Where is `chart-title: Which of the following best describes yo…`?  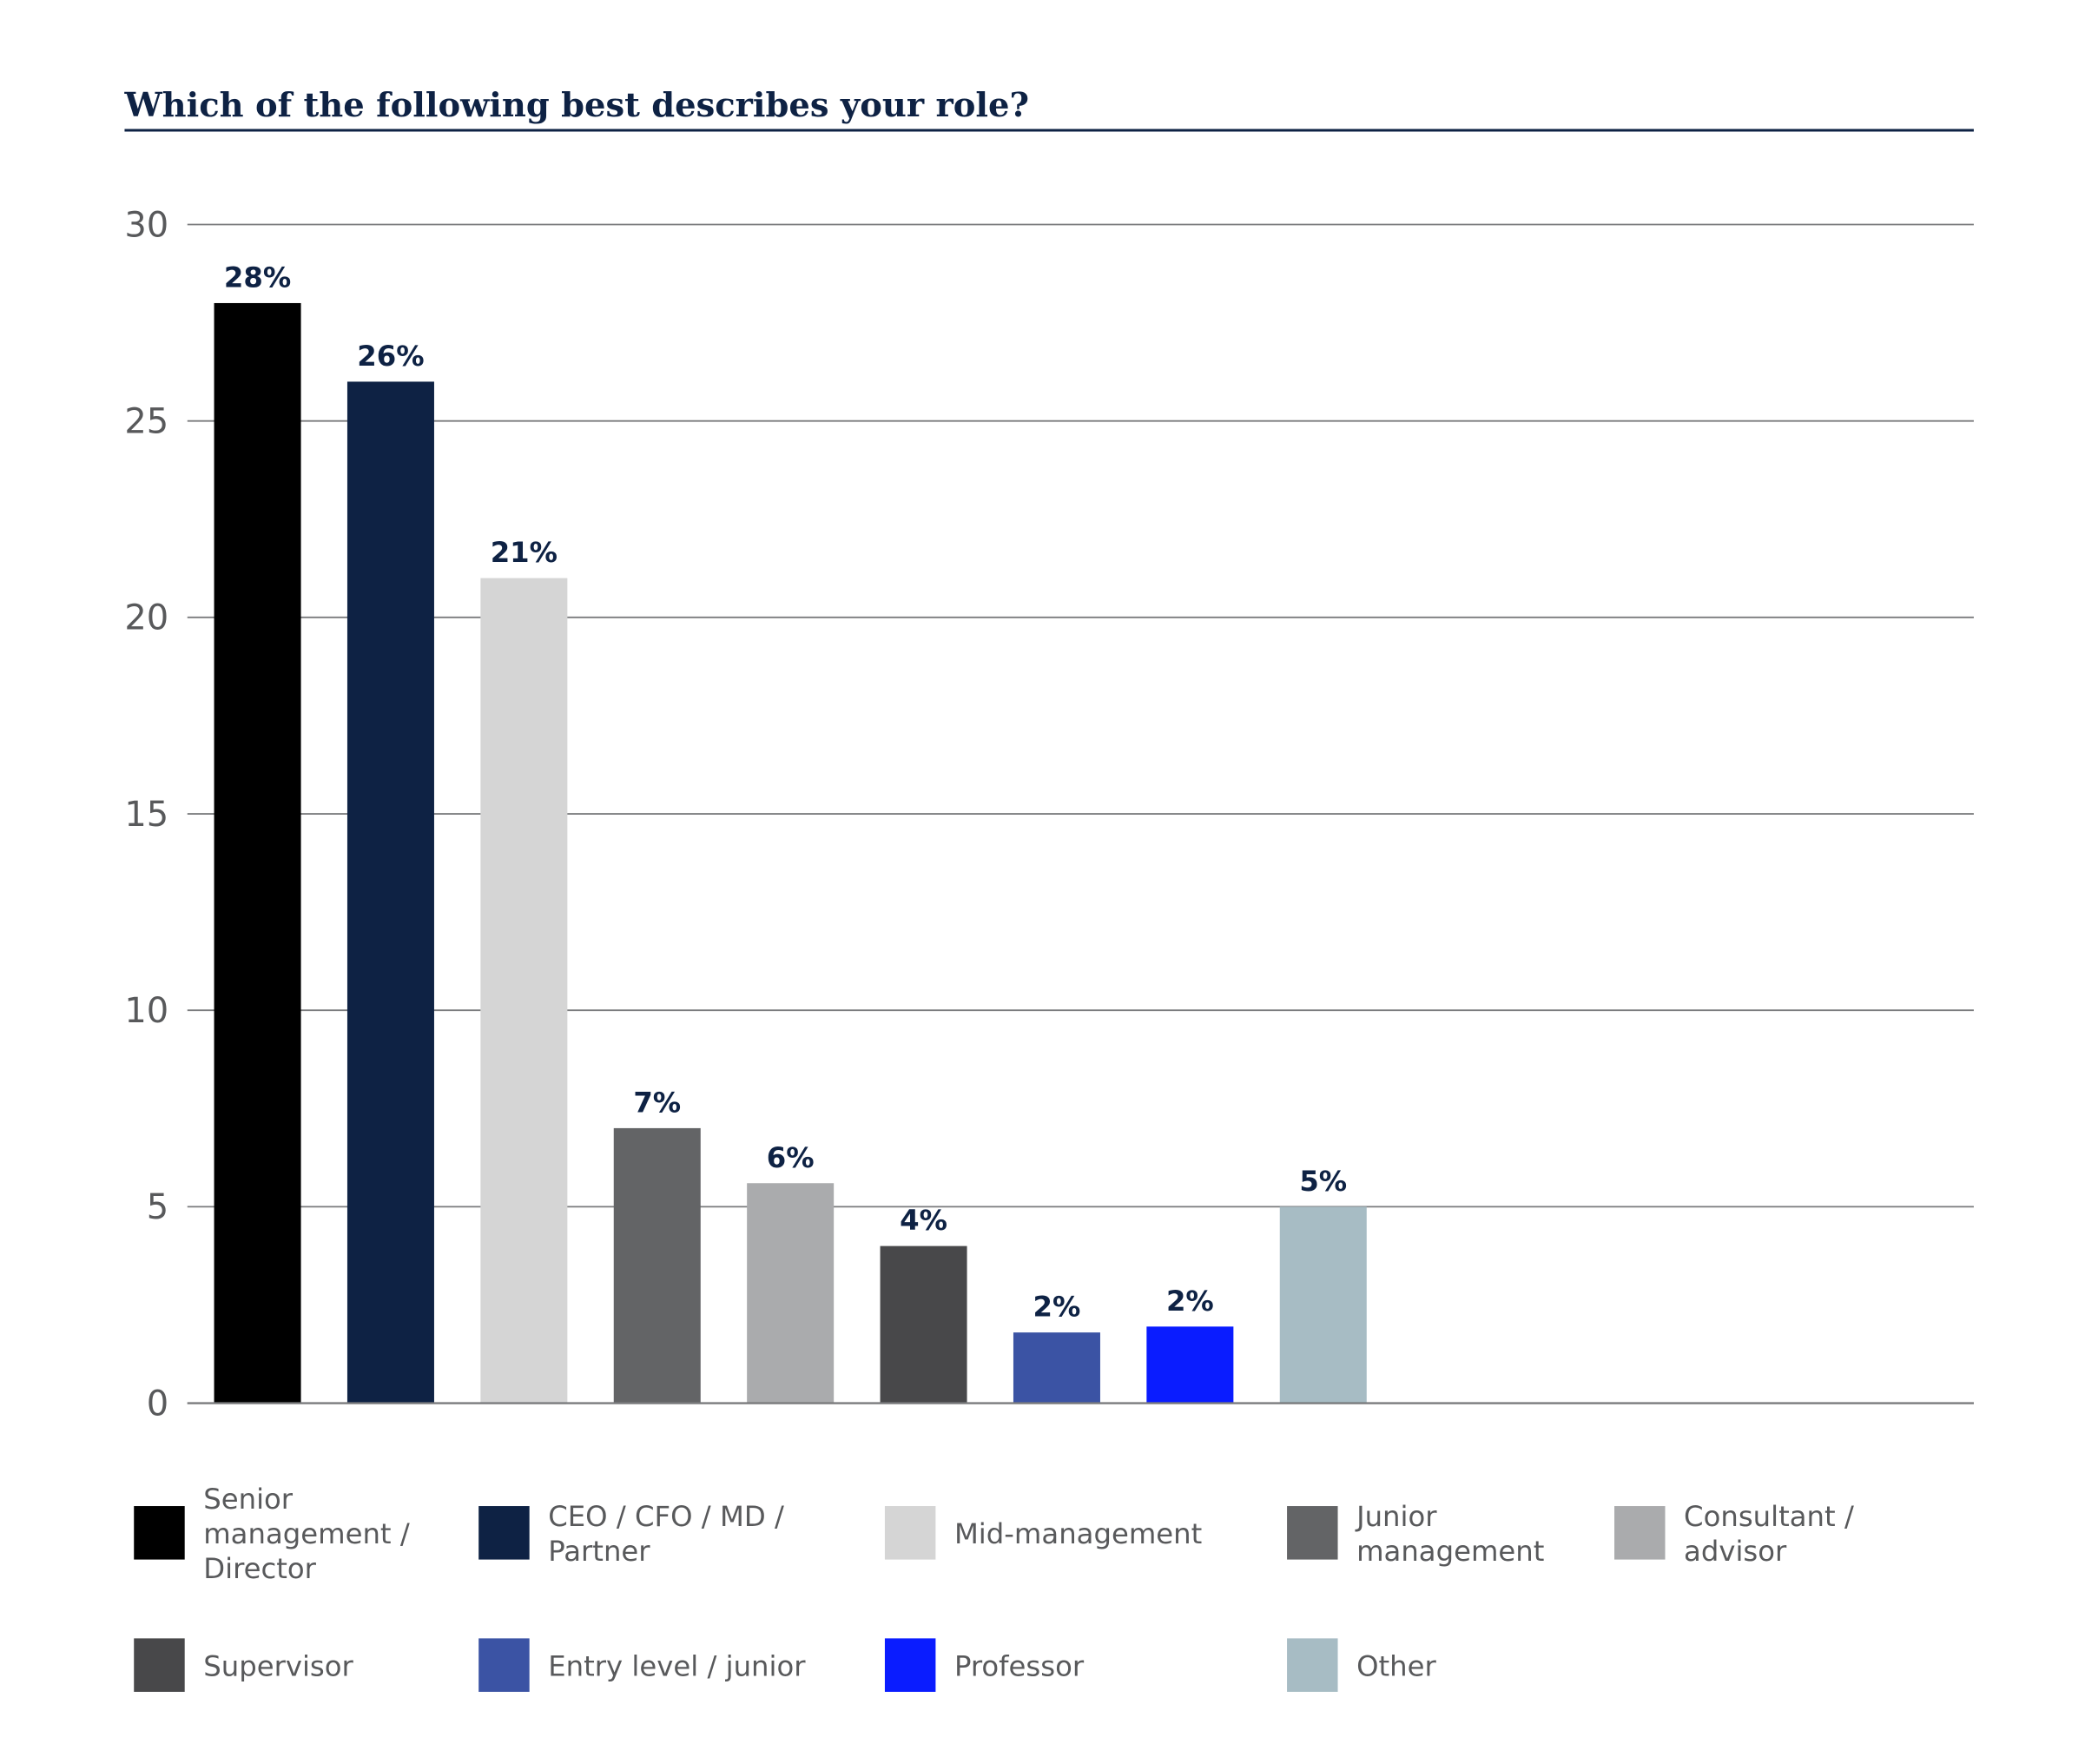 chart-title: Which of the following best describes yo… is located at coordinates (576, 106).